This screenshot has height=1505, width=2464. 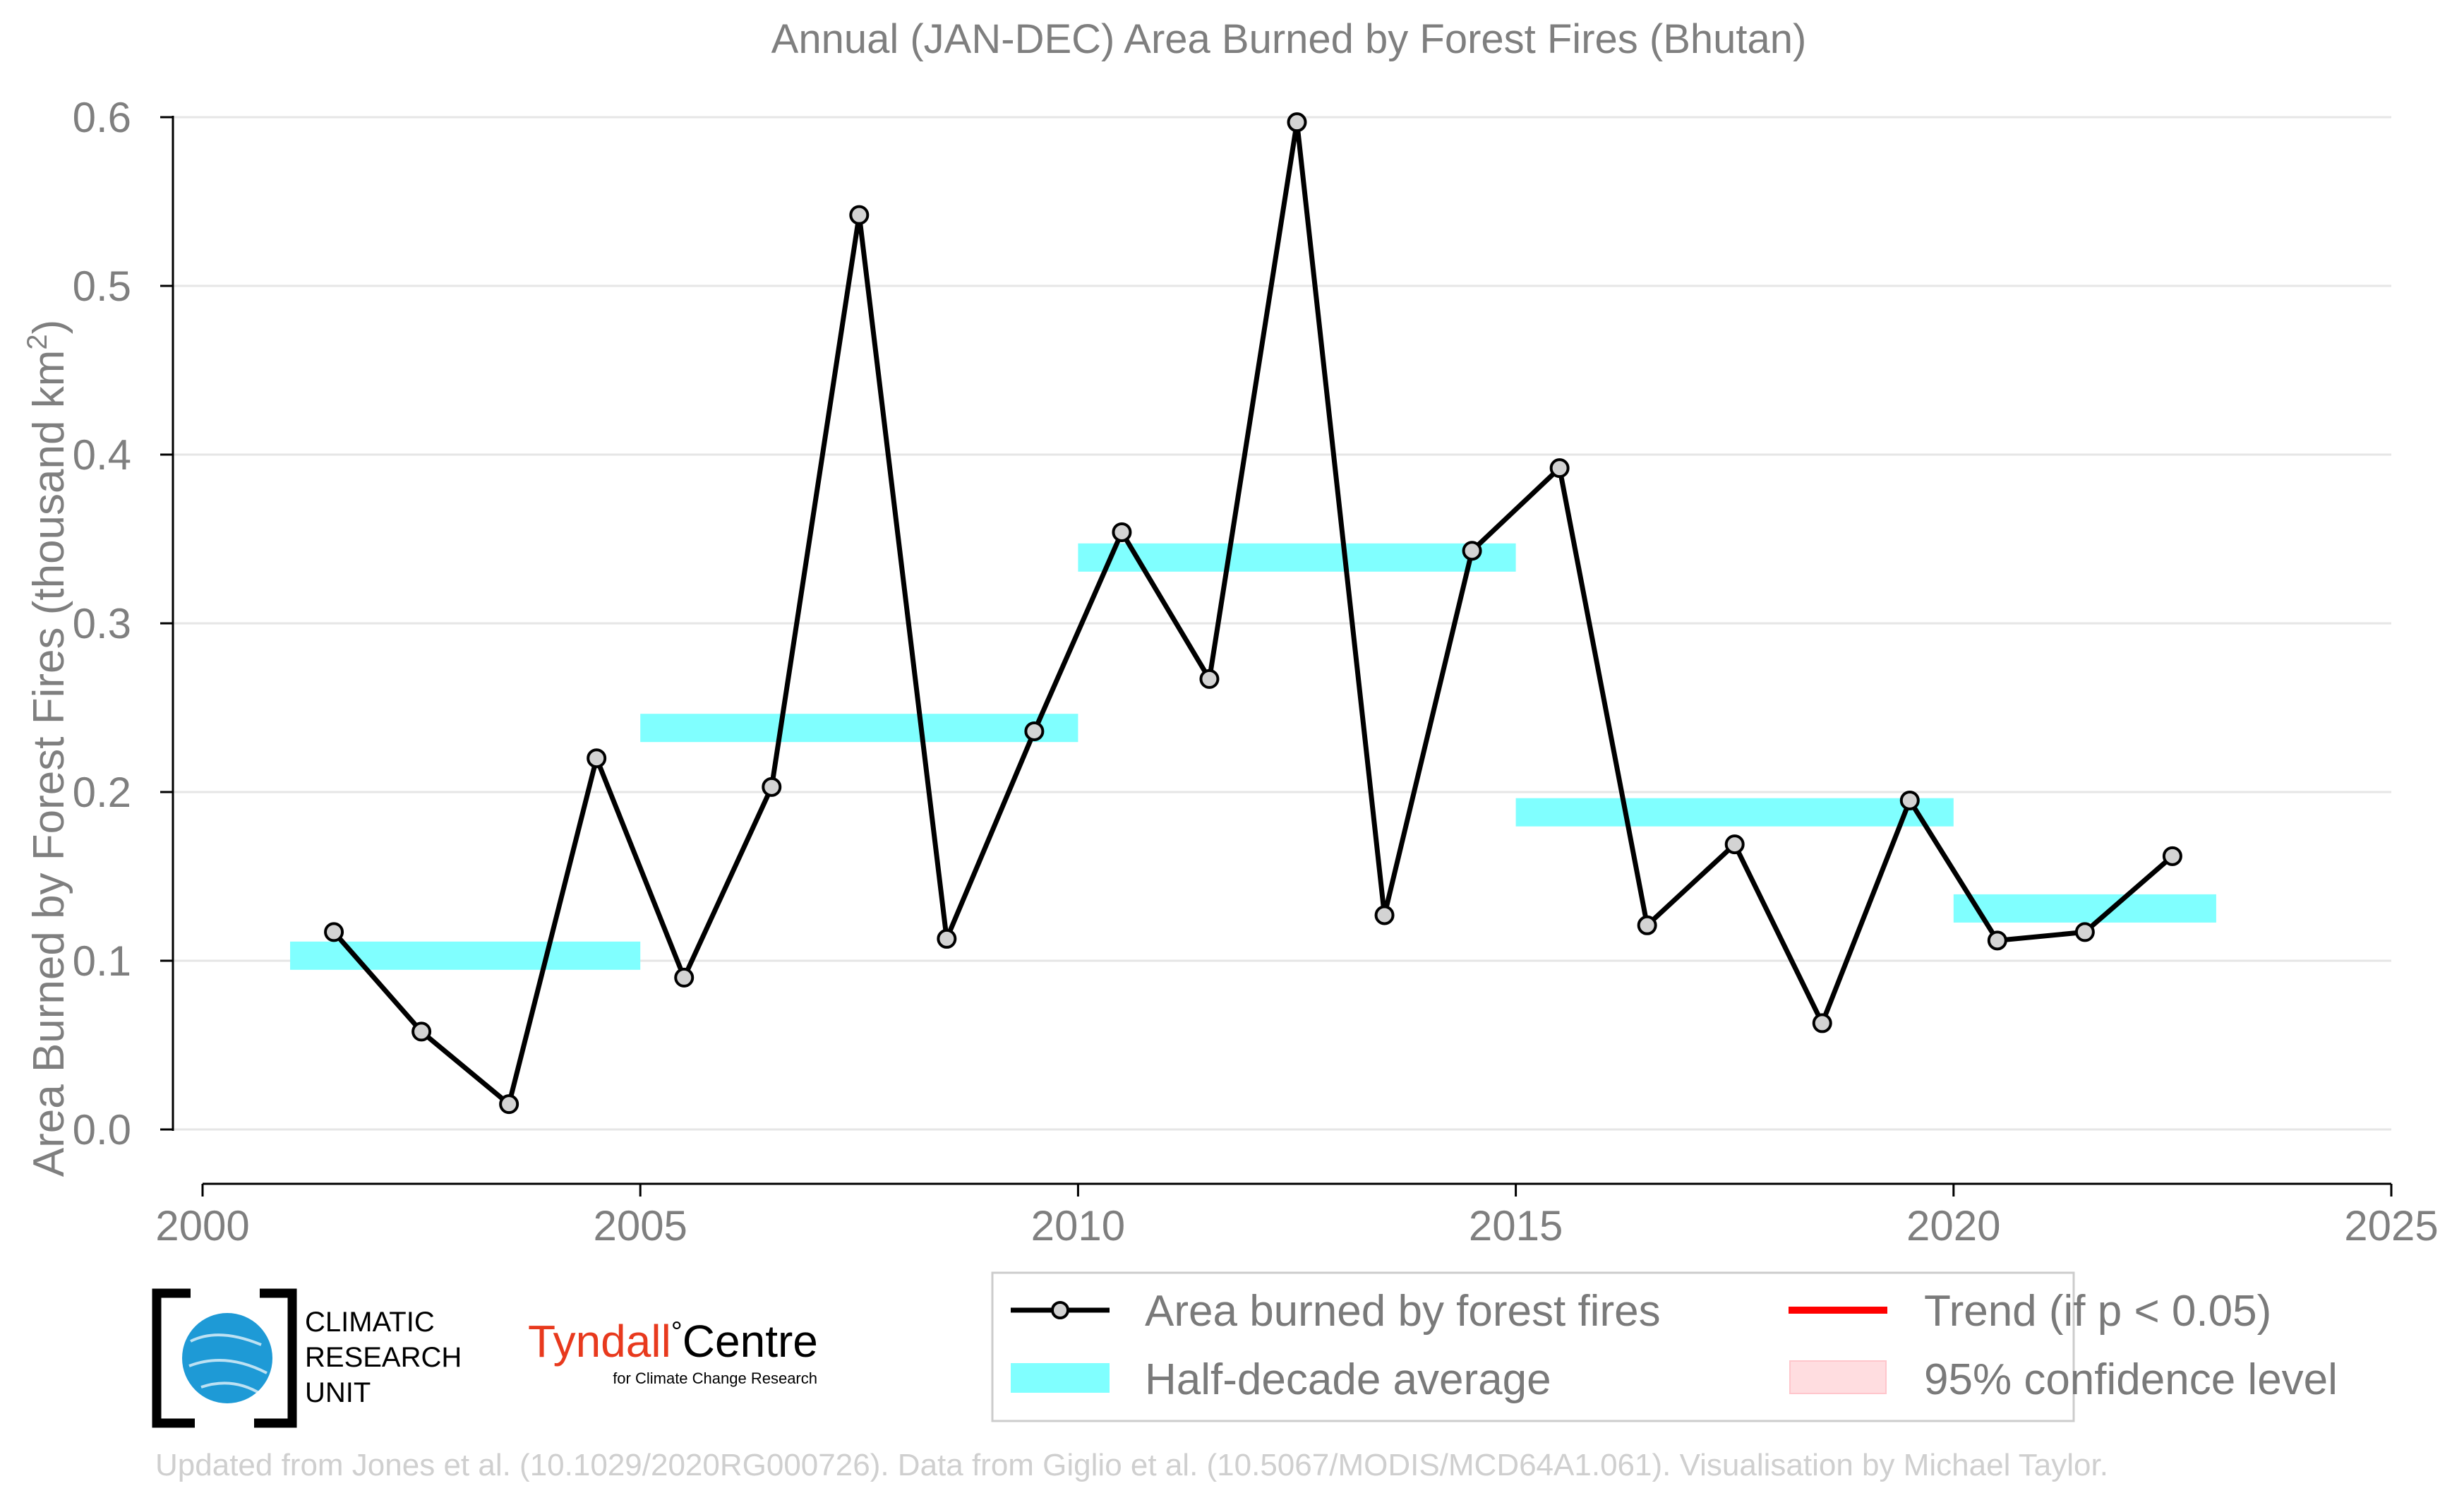 I want to click on y-tick-label: 0.0, so click(x=102, y=1129).